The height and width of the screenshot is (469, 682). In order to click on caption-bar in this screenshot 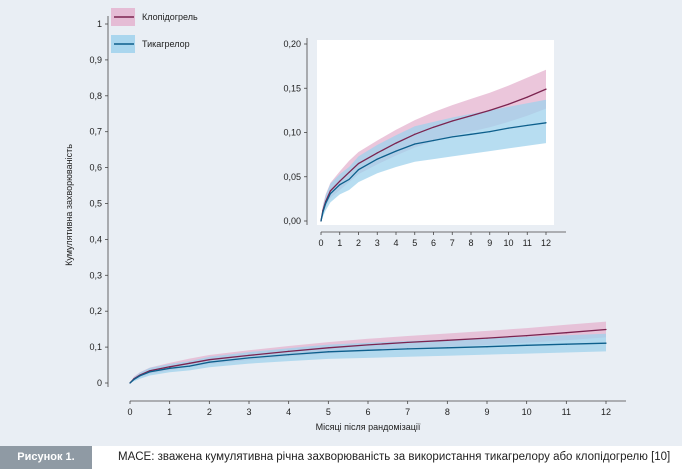, I will do `click(341, 457)`.